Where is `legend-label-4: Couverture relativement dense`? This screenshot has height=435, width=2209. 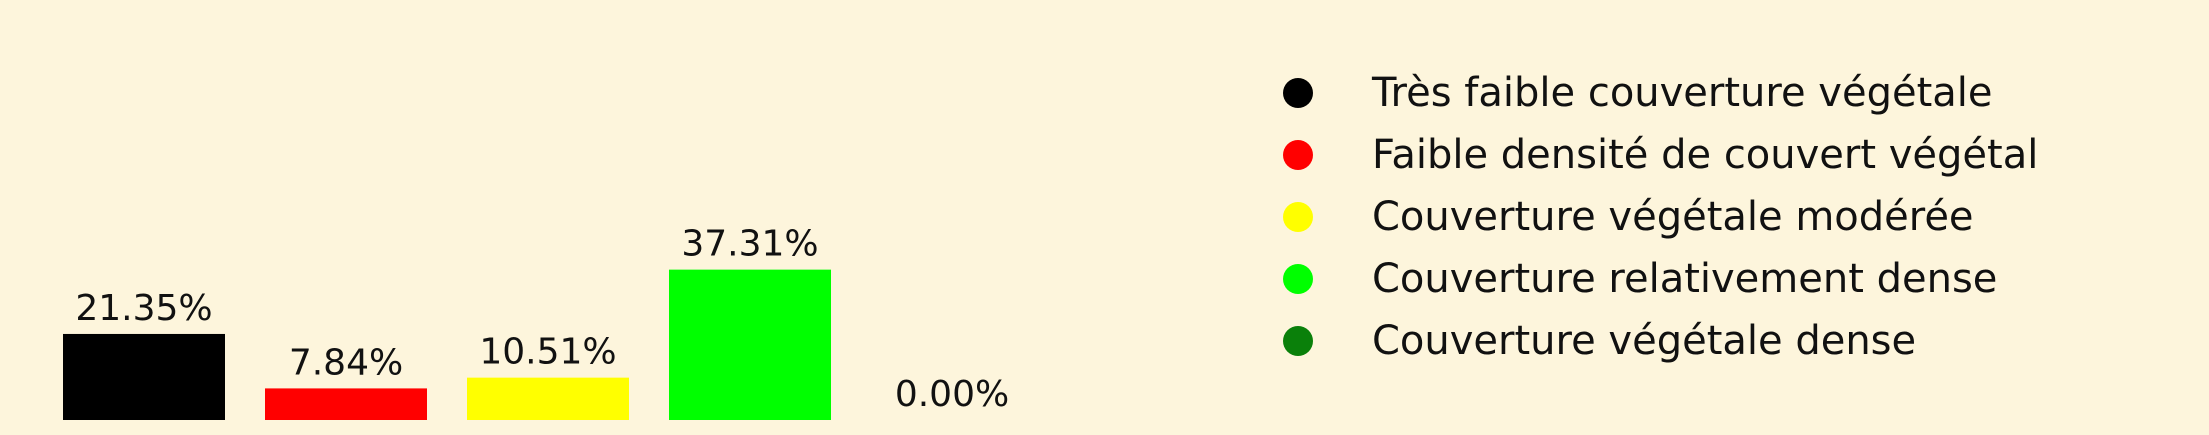 legend-label-4: Couverture relativement dense is located at coordinates (1684, 279).